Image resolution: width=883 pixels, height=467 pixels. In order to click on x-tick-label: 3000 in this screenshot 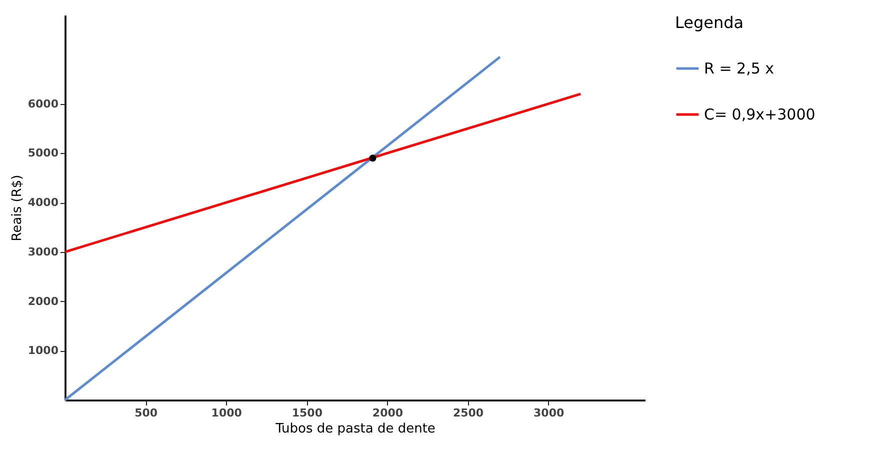, I will do `click(549, 413)`.